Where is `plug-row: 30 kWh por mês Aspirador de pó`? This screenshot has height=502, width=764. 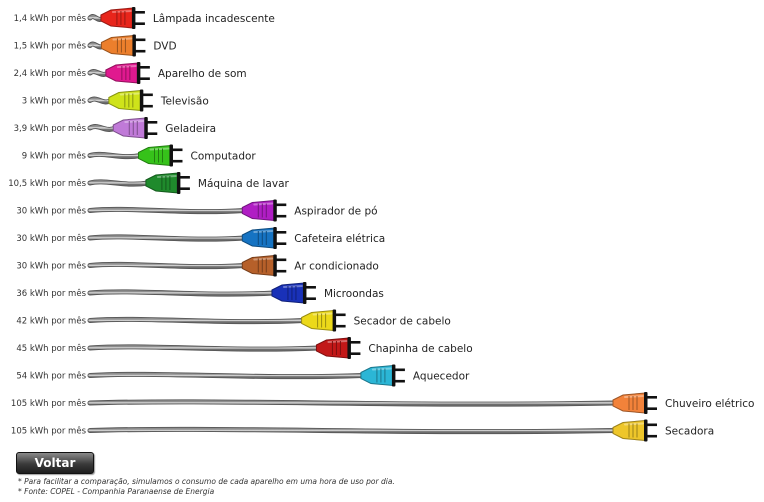
plug-row: 30 kWh por mês Aspirador de pó is located at coordinates (197, 210).